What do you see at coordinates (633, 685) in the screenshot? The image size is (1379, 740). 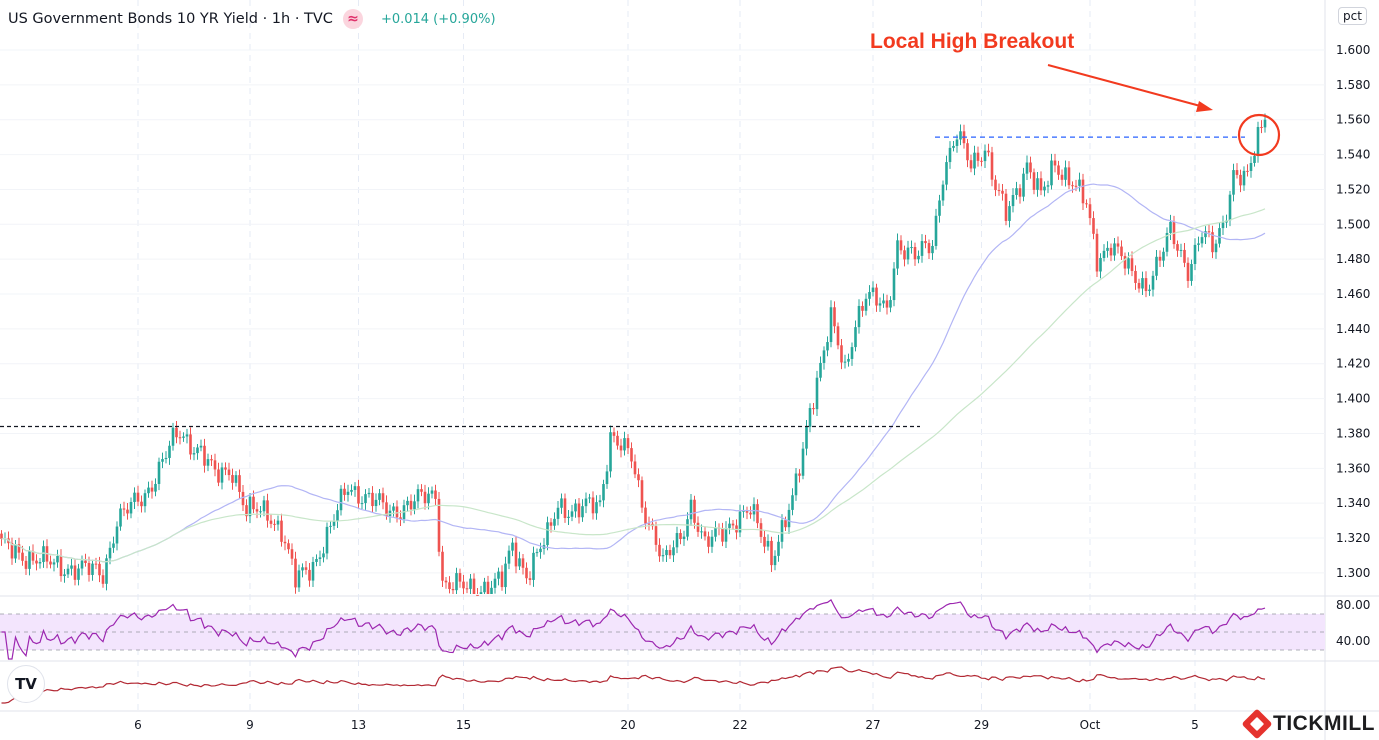 I see `indicator2-line` at bounding box center [633, 685].